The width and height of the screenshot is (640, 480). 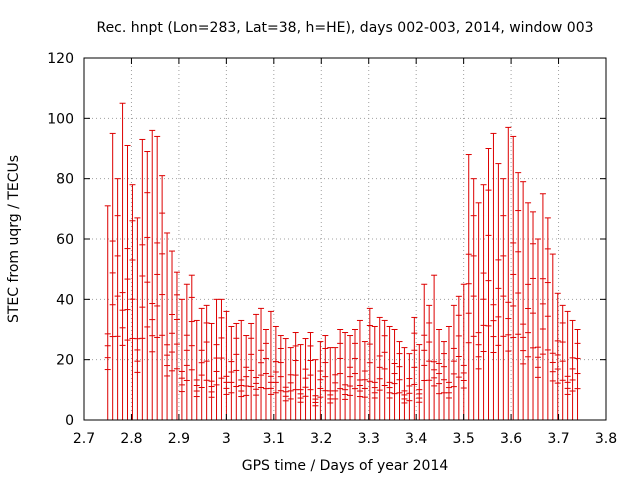 What do you see at coordinates (226, 439) in the screenshot?
I see `x-tick-label: 3` at bounding box center [226, 439].